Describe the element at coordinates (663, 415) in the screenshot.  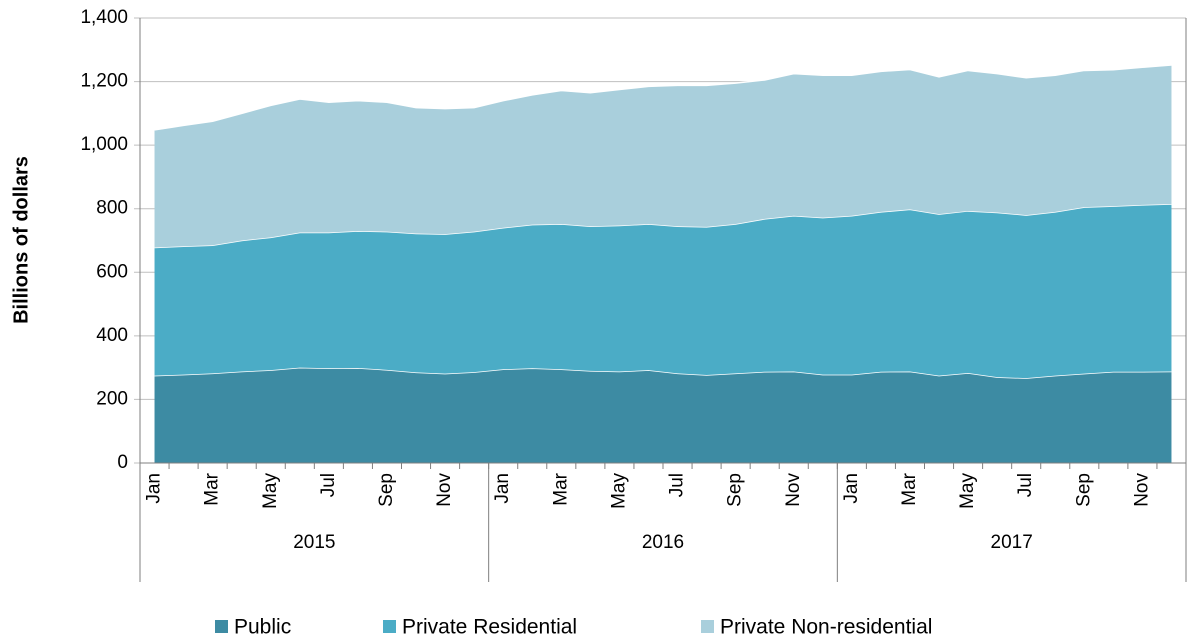
I see `area` at that location.